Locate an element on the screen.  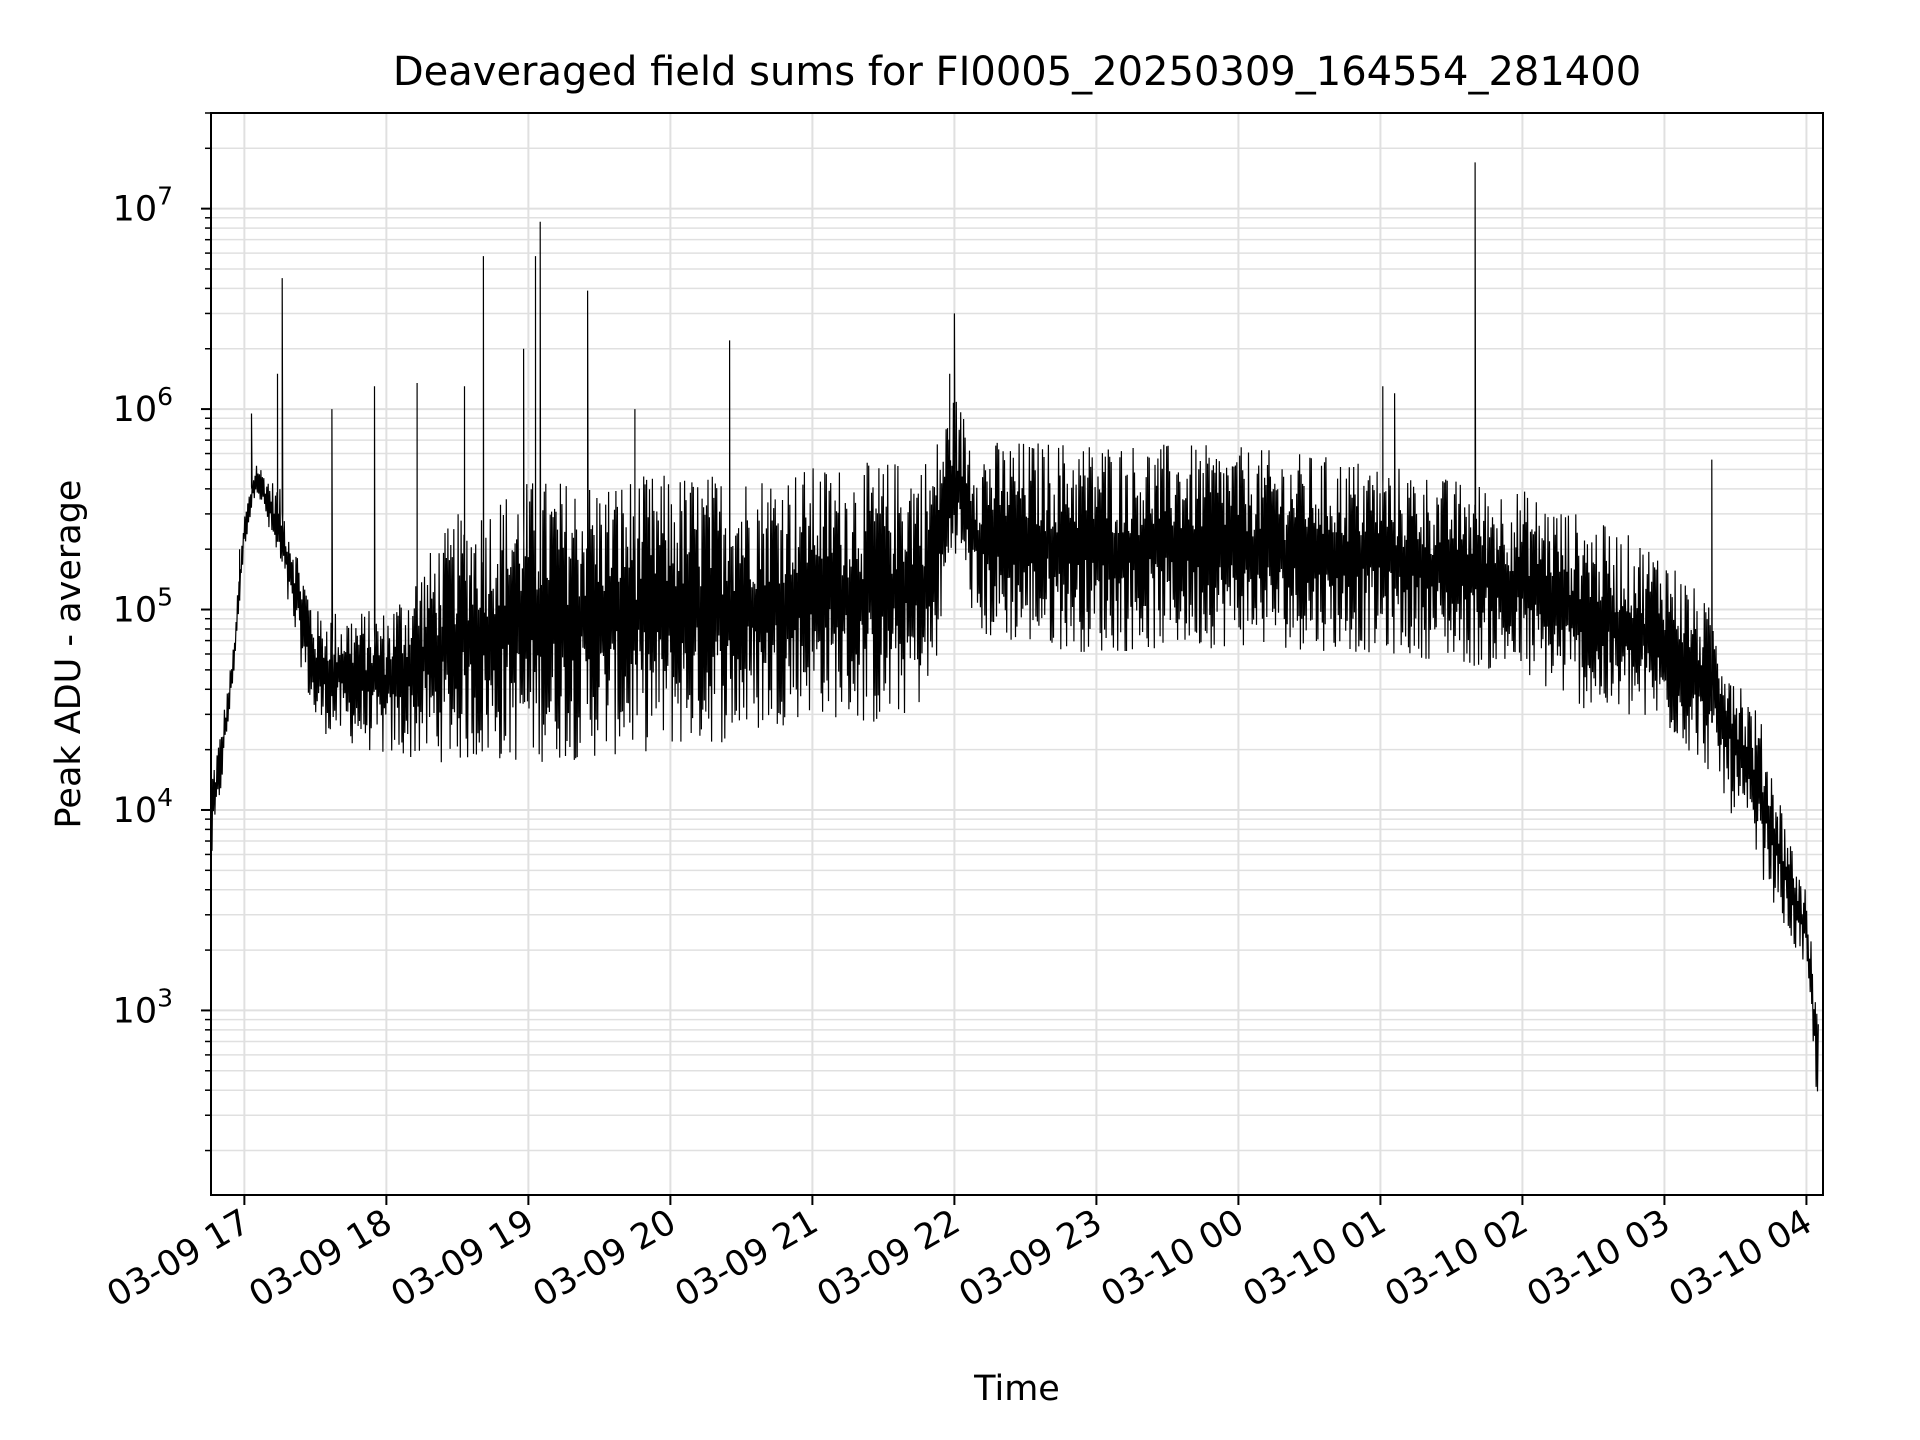
y-tick-exponent: 6 is located at coordinates (165, 396).